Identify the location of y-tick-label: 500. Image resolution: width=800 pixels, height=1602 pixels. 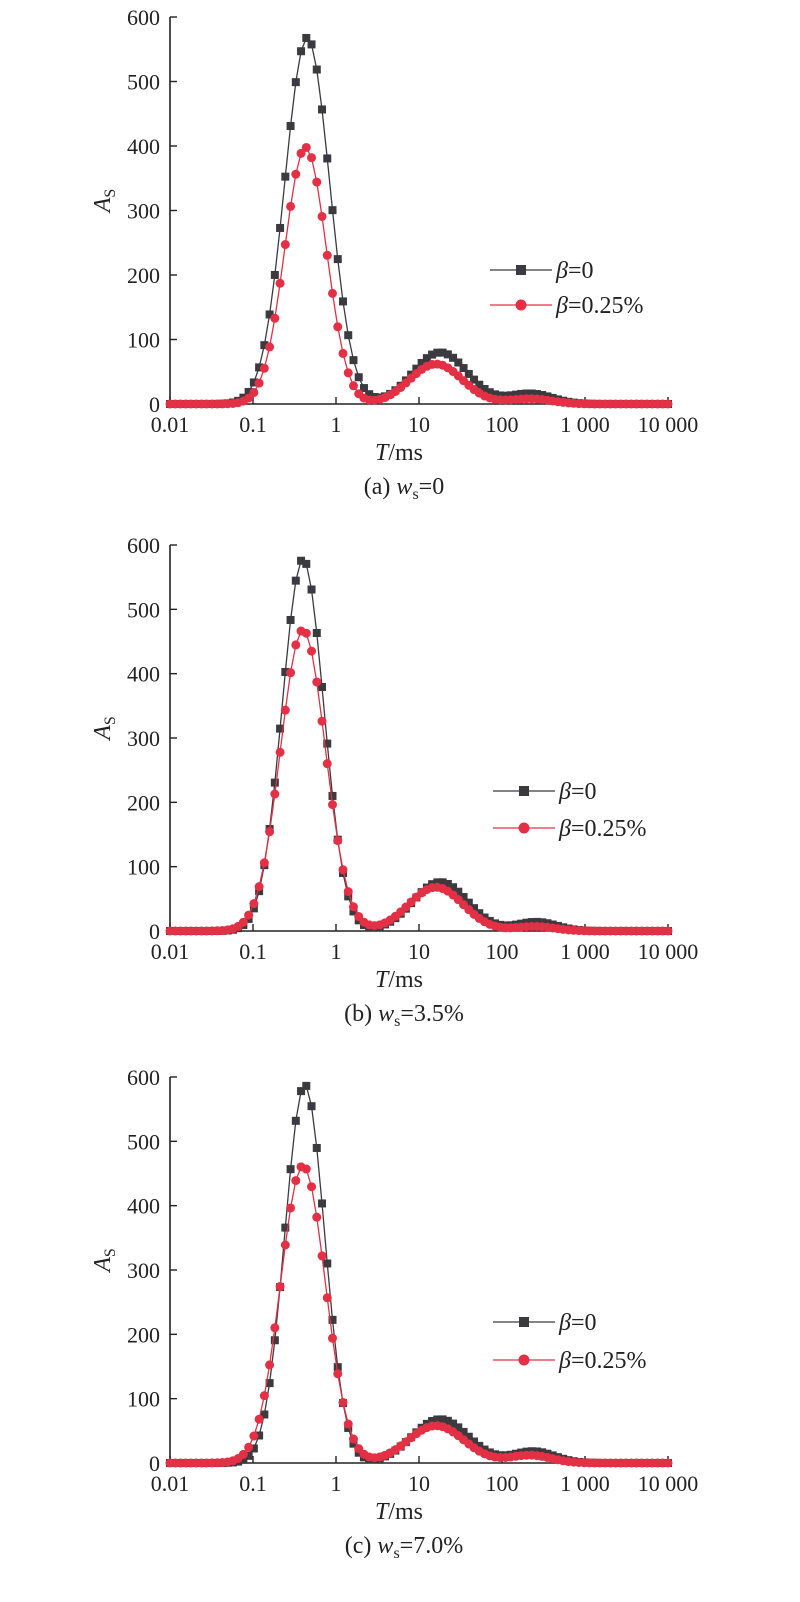
(143, 82).